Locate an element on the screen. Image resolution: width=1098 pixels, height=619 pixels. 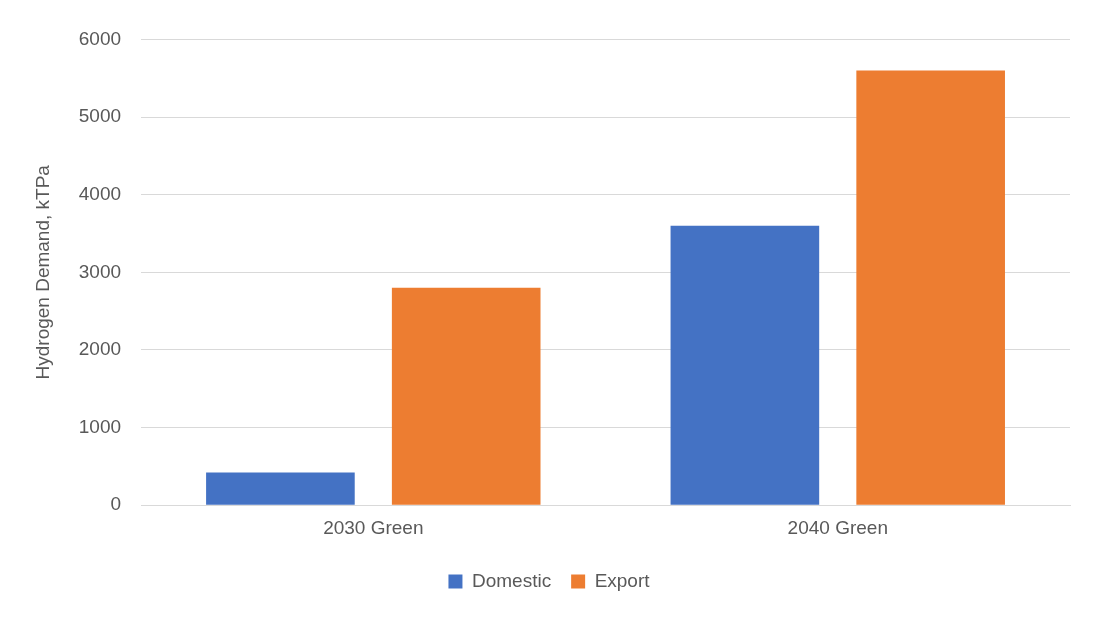
y-tick-label: 5000 is located at coordinates (100, 116).